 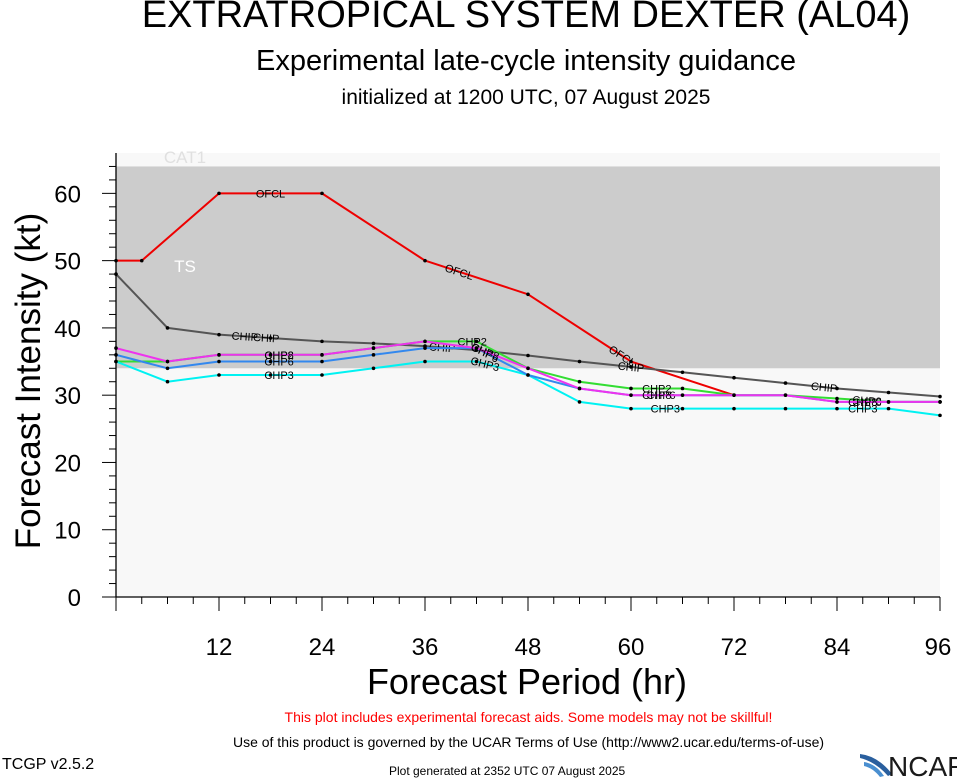 I want to click on y-axis-label: Forecast Intensity (kt), so click(x=28, y=381).